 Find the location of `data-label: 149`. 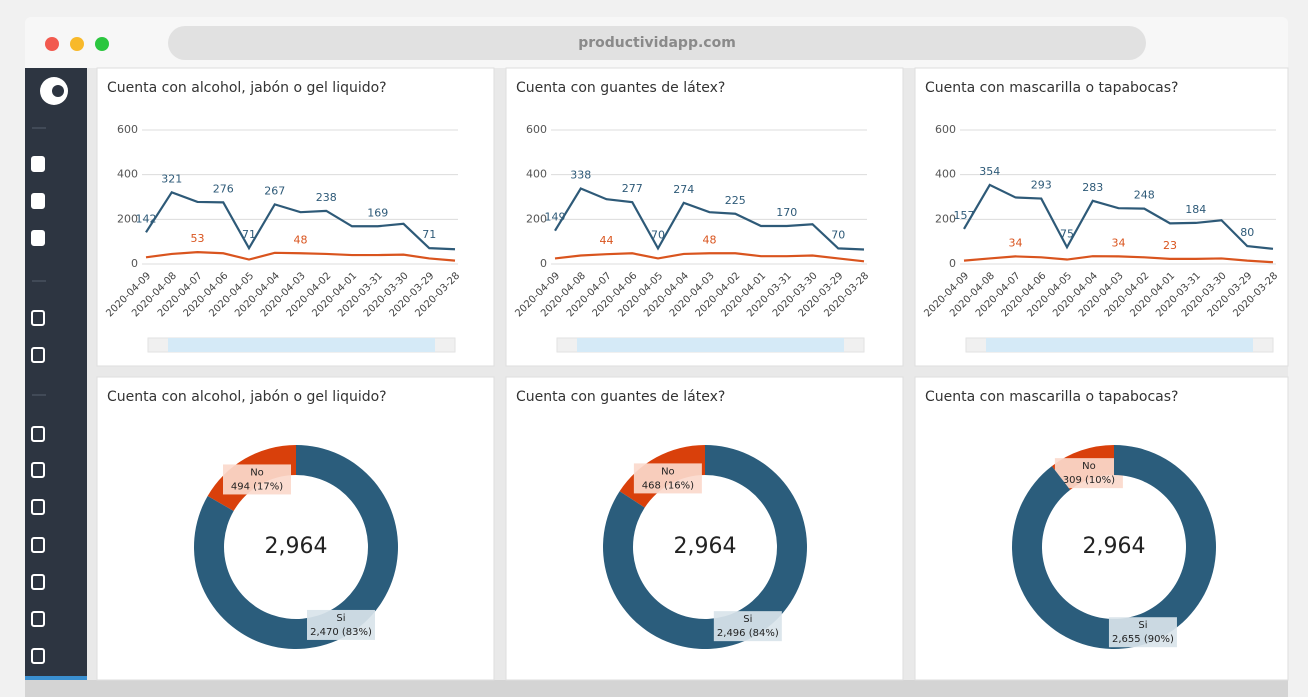

data-label: 149 is located at coordinates (555, 217).